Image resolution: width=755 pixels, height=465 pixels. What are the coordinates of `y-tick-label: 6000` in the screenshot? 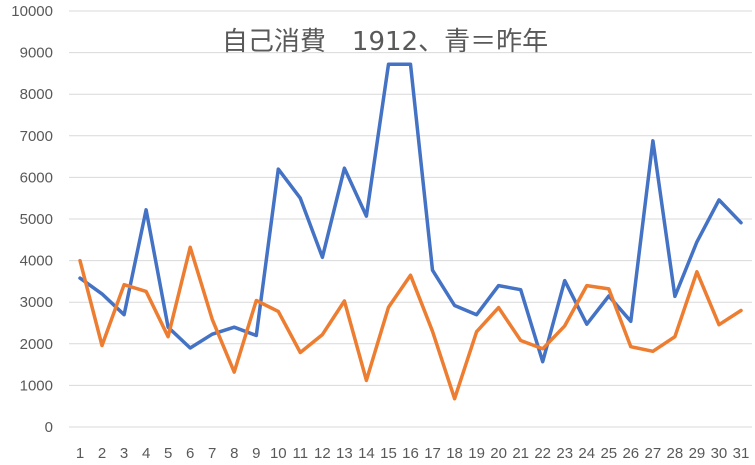 It's located at (36, 177).